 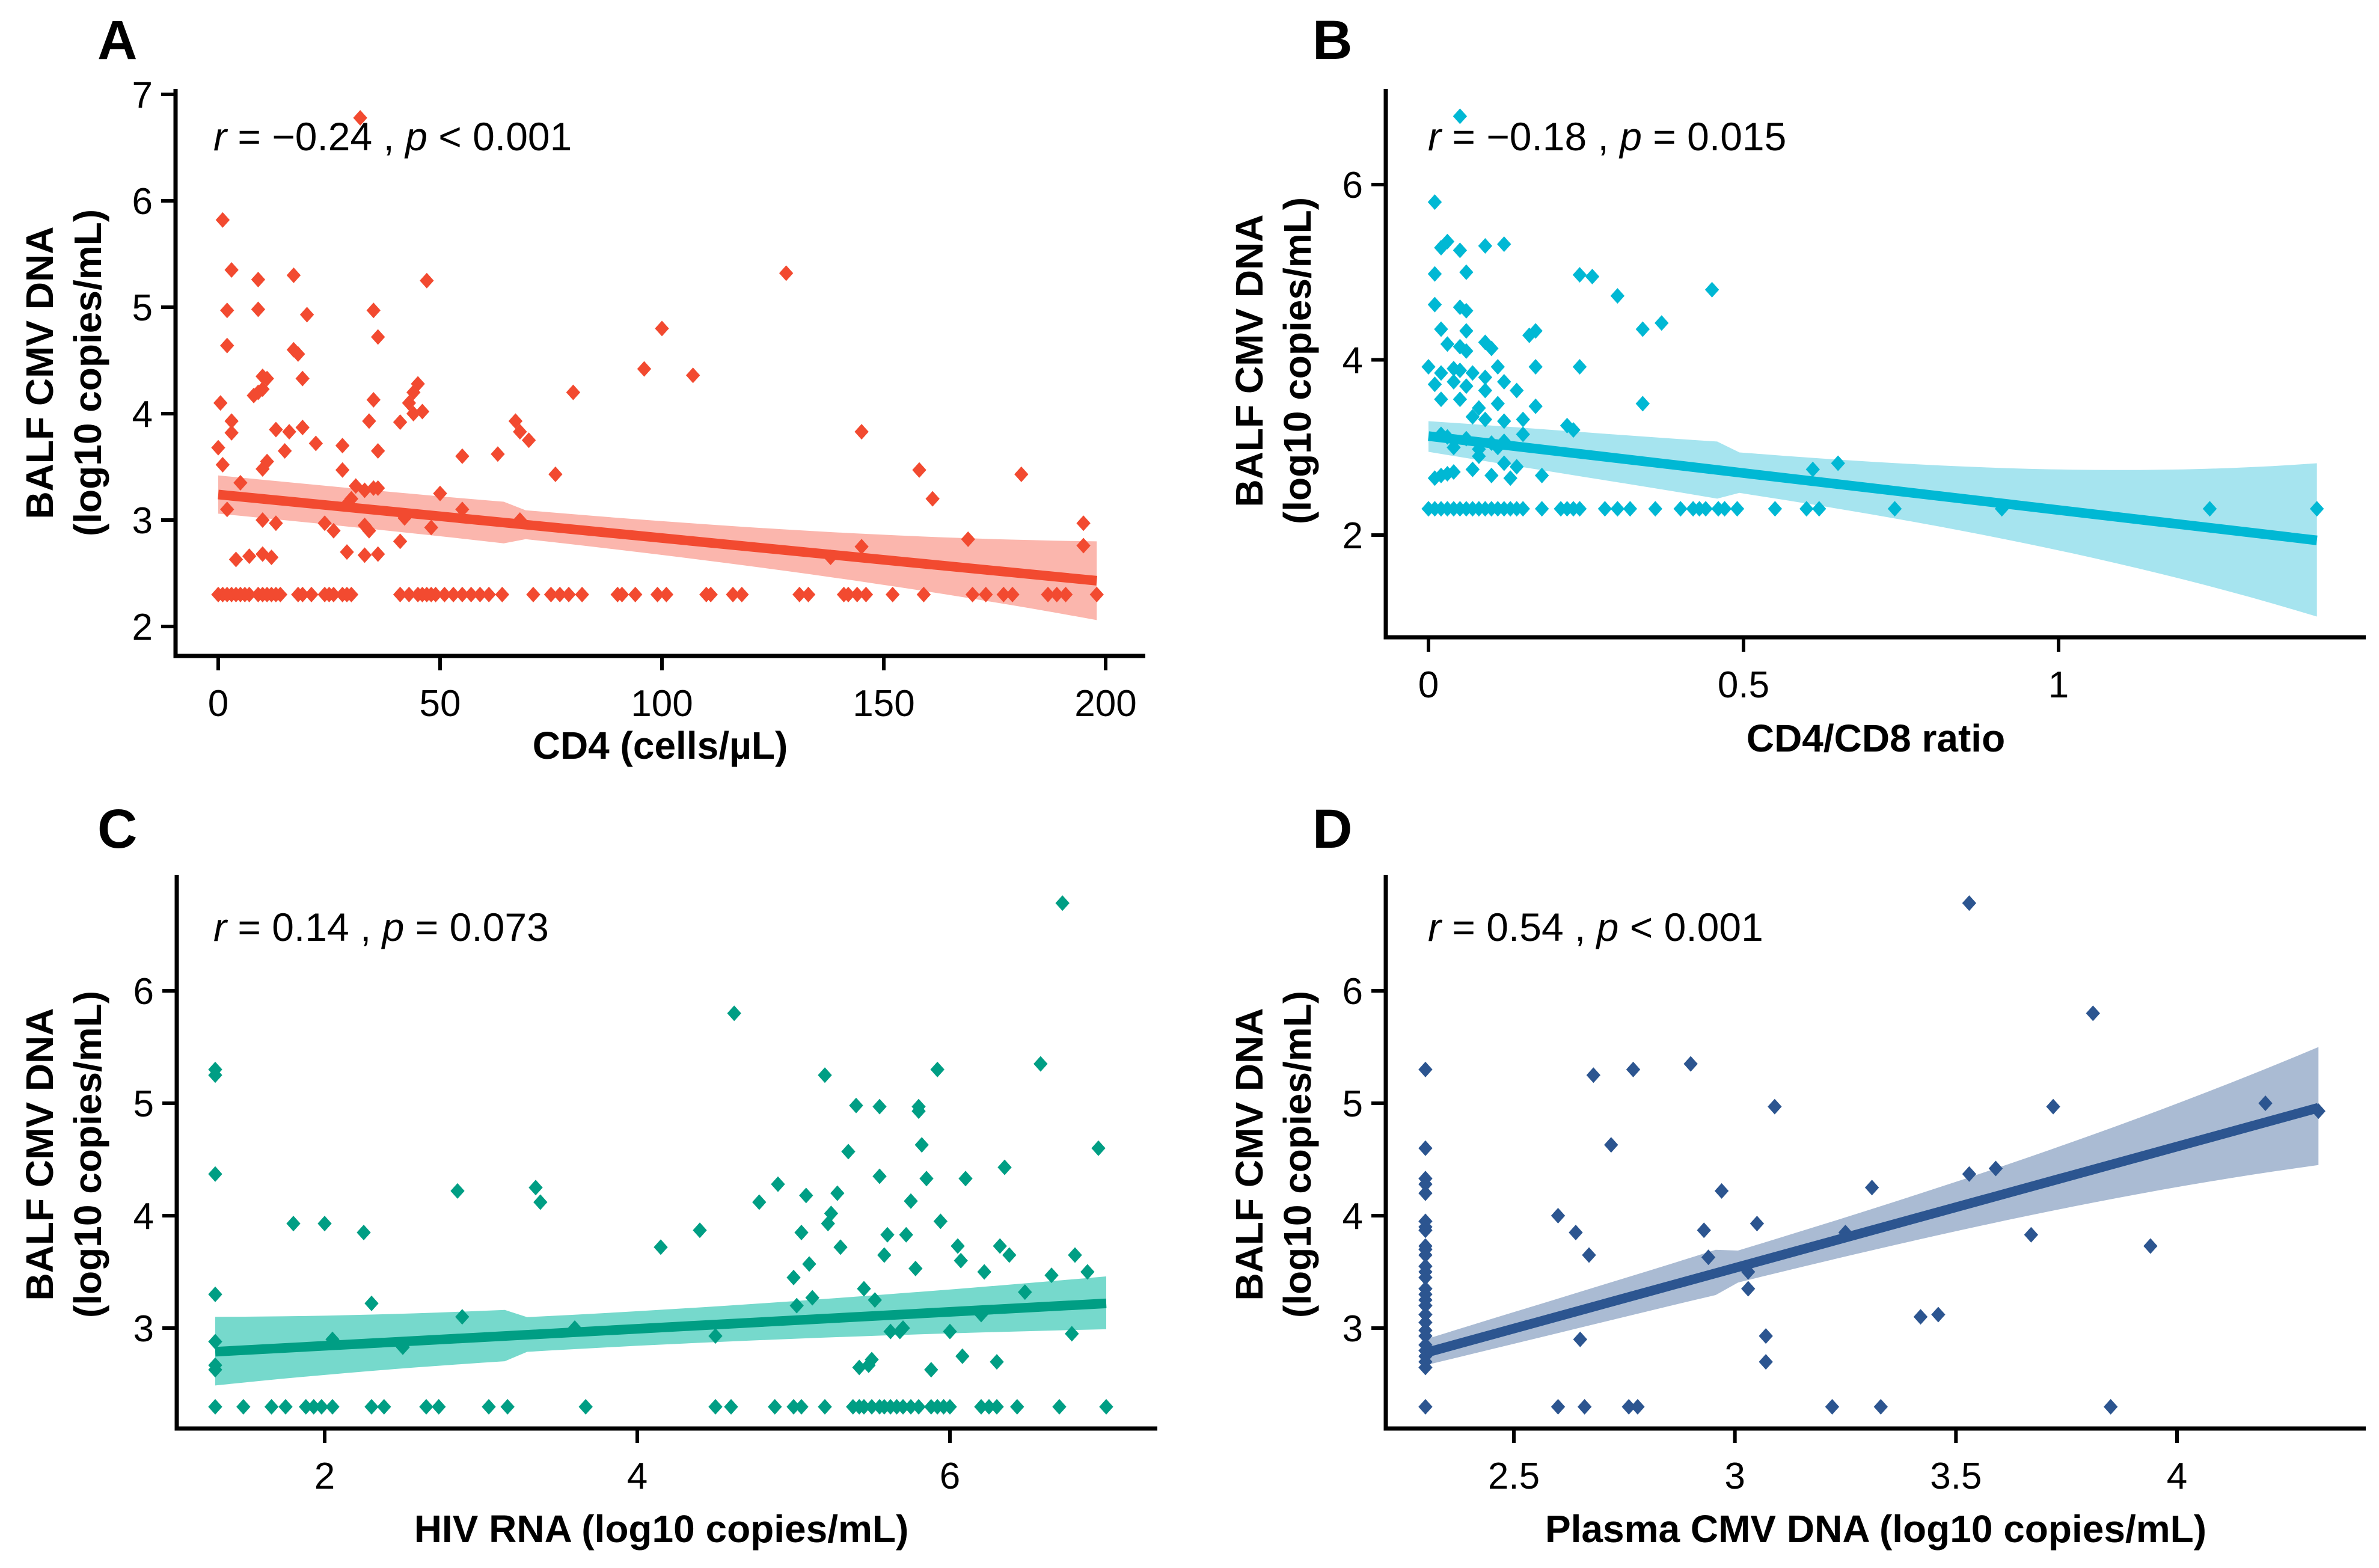 What do you see at coordinates (143, 1104) in the screenshot?
I see `y-tick-label: 5` at bounding box center [143, 1104].